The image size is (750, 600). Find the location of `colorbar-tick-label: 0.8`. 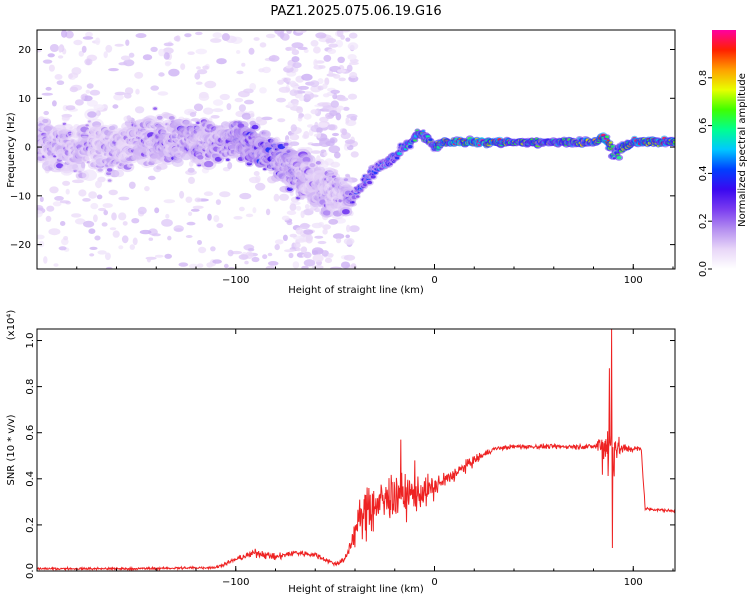

colorbar-tick-label: 0.8 is located at coordinates (703, 78).